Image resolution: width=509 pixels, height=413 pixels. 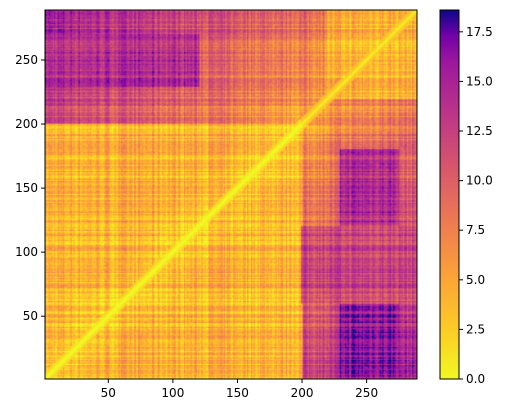 I want to click on y-axis: 50 100 150 200 250, so click(x=30, y=188).